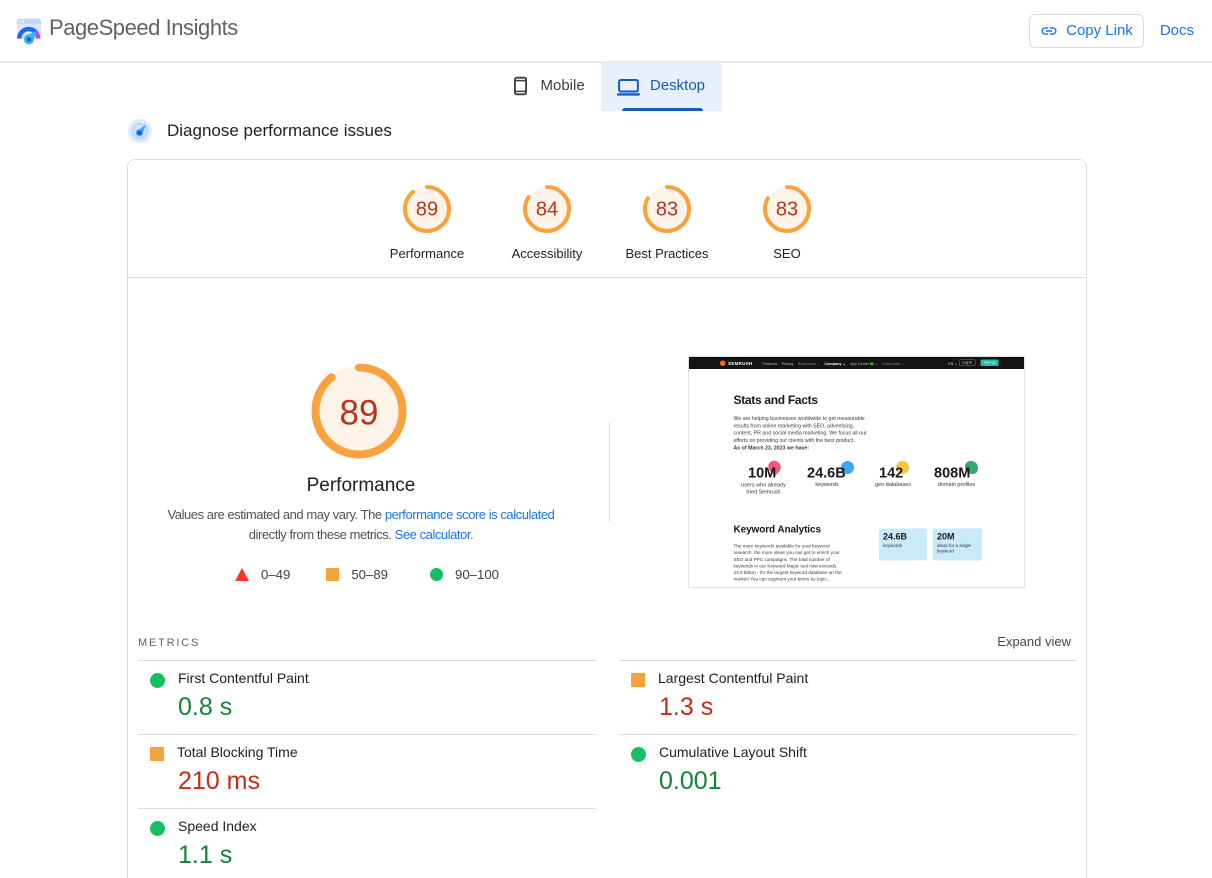 This screenshot has height=878, width=1212. What do you see at coordinates (547, 210) in the screenshot?
I see `svg-text: 84` at bounding box center [547, 210].